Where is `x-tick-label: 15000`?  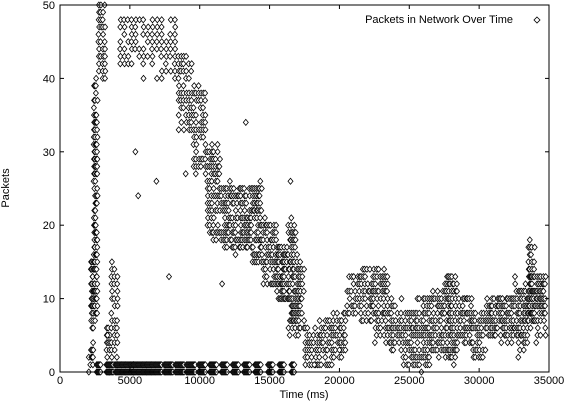 x-tick-label: 15000 is located at coordinates (269, 381).